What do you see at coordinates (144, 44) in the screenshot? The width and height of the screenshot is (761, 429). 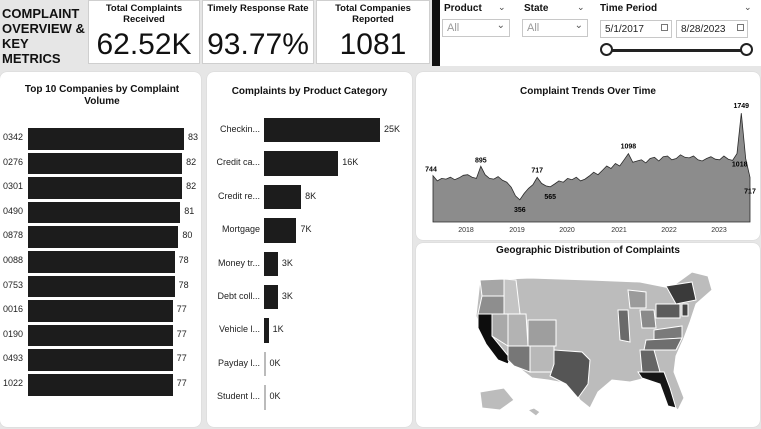 I see `kpi-value: 62.52K` at bounding box center [144, 44].